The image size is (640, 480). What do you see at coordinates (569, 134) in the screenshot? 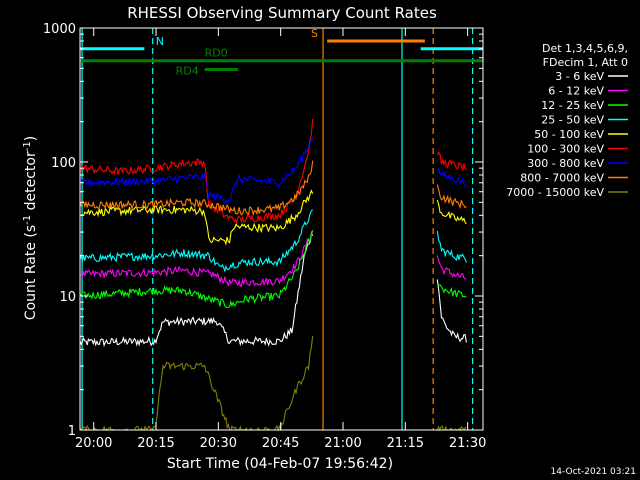
I see `legend-label-4: 50 - 100 keV` at bounding box center [569, 134].